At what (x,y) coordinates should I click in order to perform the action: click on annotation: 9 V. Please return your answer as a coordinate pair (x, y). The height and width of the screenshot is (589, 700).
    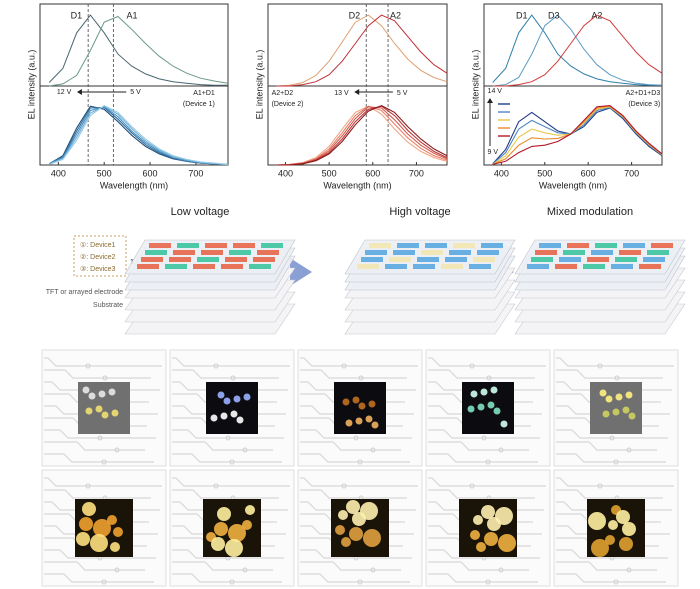
    Looking at the image, I should click on (493, 152).